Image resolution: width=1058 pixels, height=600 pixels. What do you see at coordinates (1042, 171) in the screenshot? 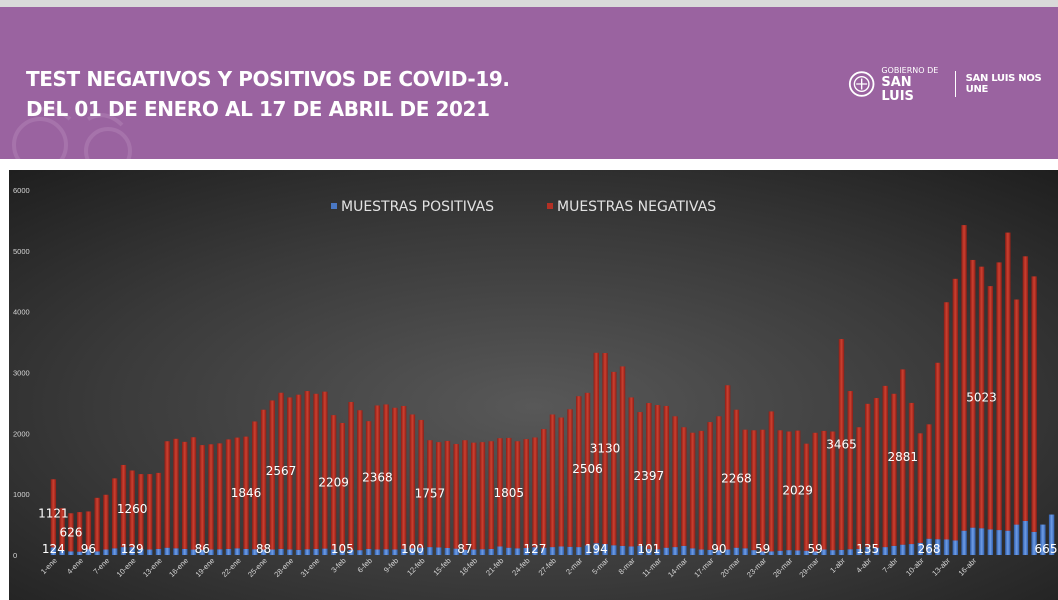
I see `data-label-negative: 4203` at bounding box center [1042, 171].